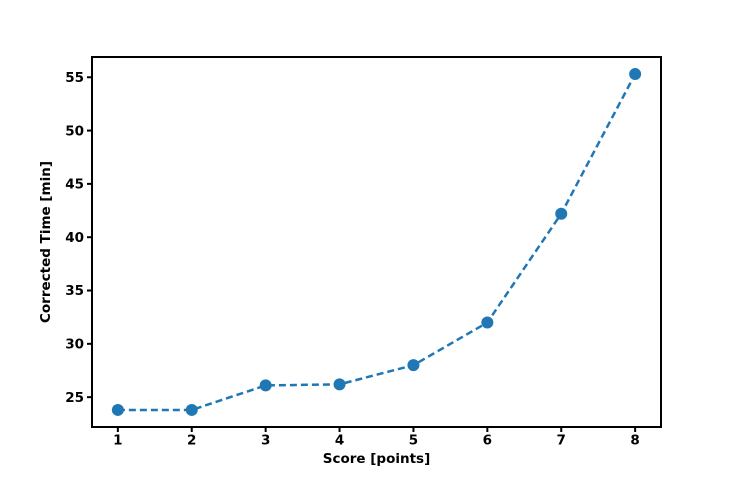  I want to click on x-tick-label: 4, so click(339, 441).